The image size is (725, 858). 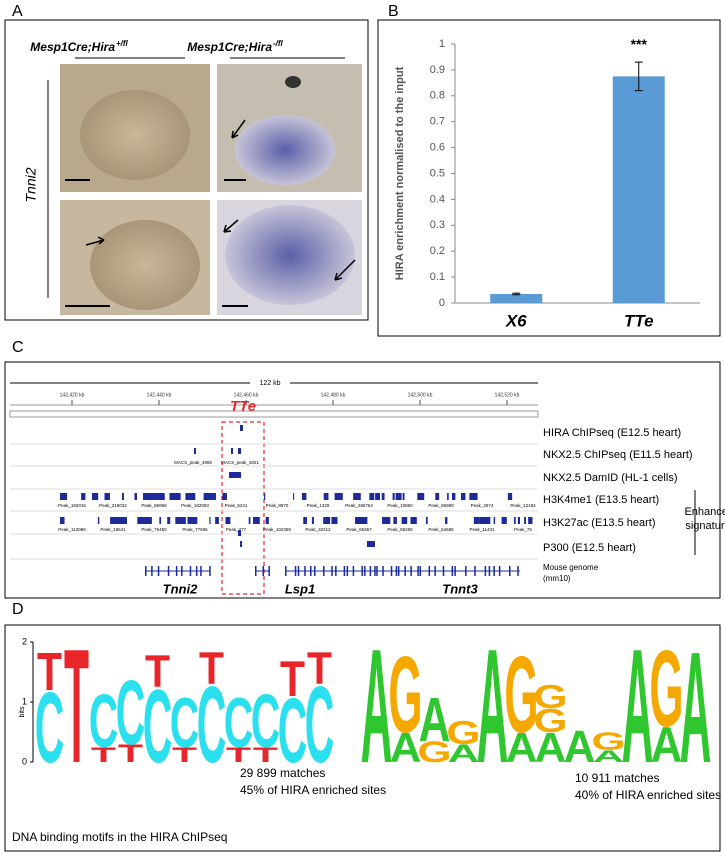 What do you see at coordinates (113, 529) in the screenshot?
I see `peak-label: Peak_18641` at bounding box center [113, 529].